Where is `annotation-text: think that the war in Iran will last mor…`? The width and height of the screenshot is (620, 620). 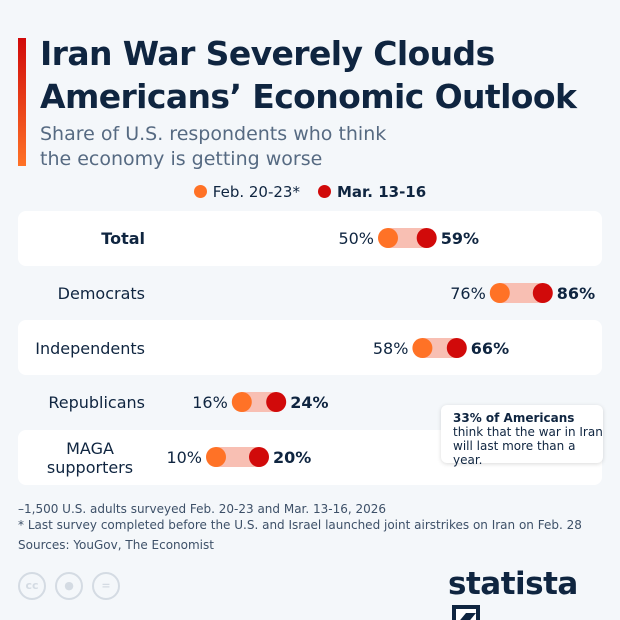 annotation-text: think that the war in Iran will last mor… is located at coordinates (528, 446).